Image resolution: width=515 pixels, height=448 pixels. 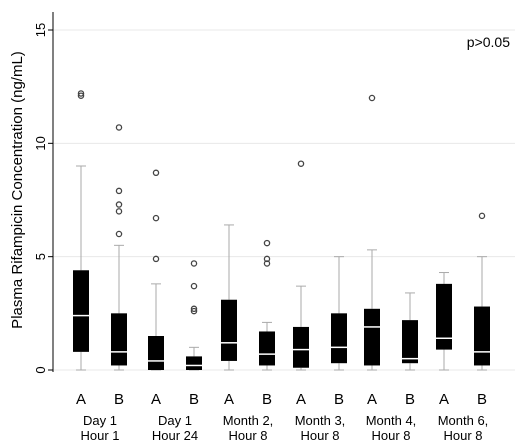 I want to click on box-5-a, so click(x=372, y=232).